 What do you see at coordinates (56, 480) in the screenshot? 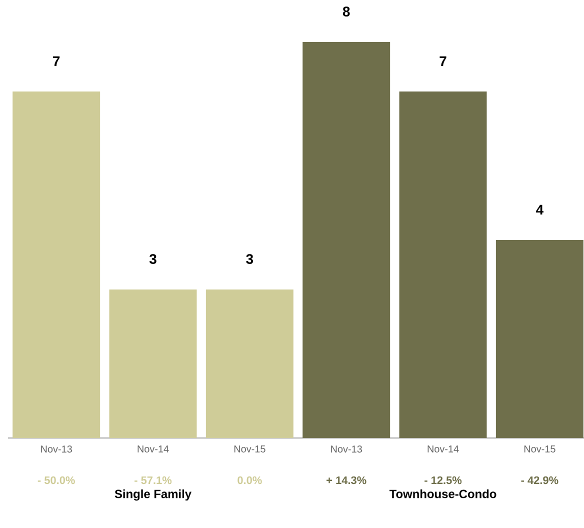
I see `text: - 50.0%` at bounding box center [56, 480].